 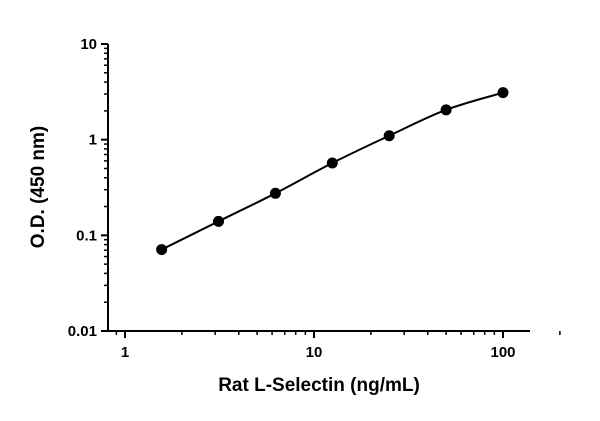 What do you see at coordinates (88, 188) in the screenshot?
I see `y-axis-ticks: 0.01 0.1 1 10` at bounding box center [88, 188].